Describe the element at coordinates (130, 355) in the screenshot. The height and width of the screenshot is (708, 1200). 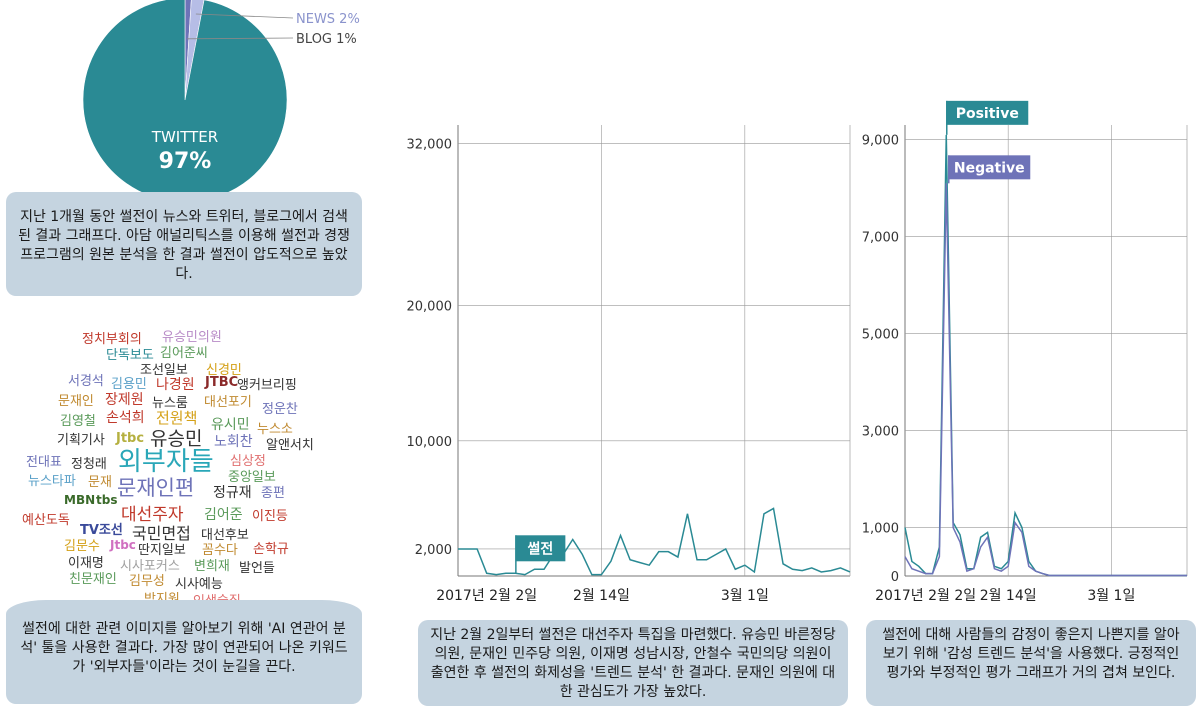
I see `cloud-word: 단독보도` at that location.